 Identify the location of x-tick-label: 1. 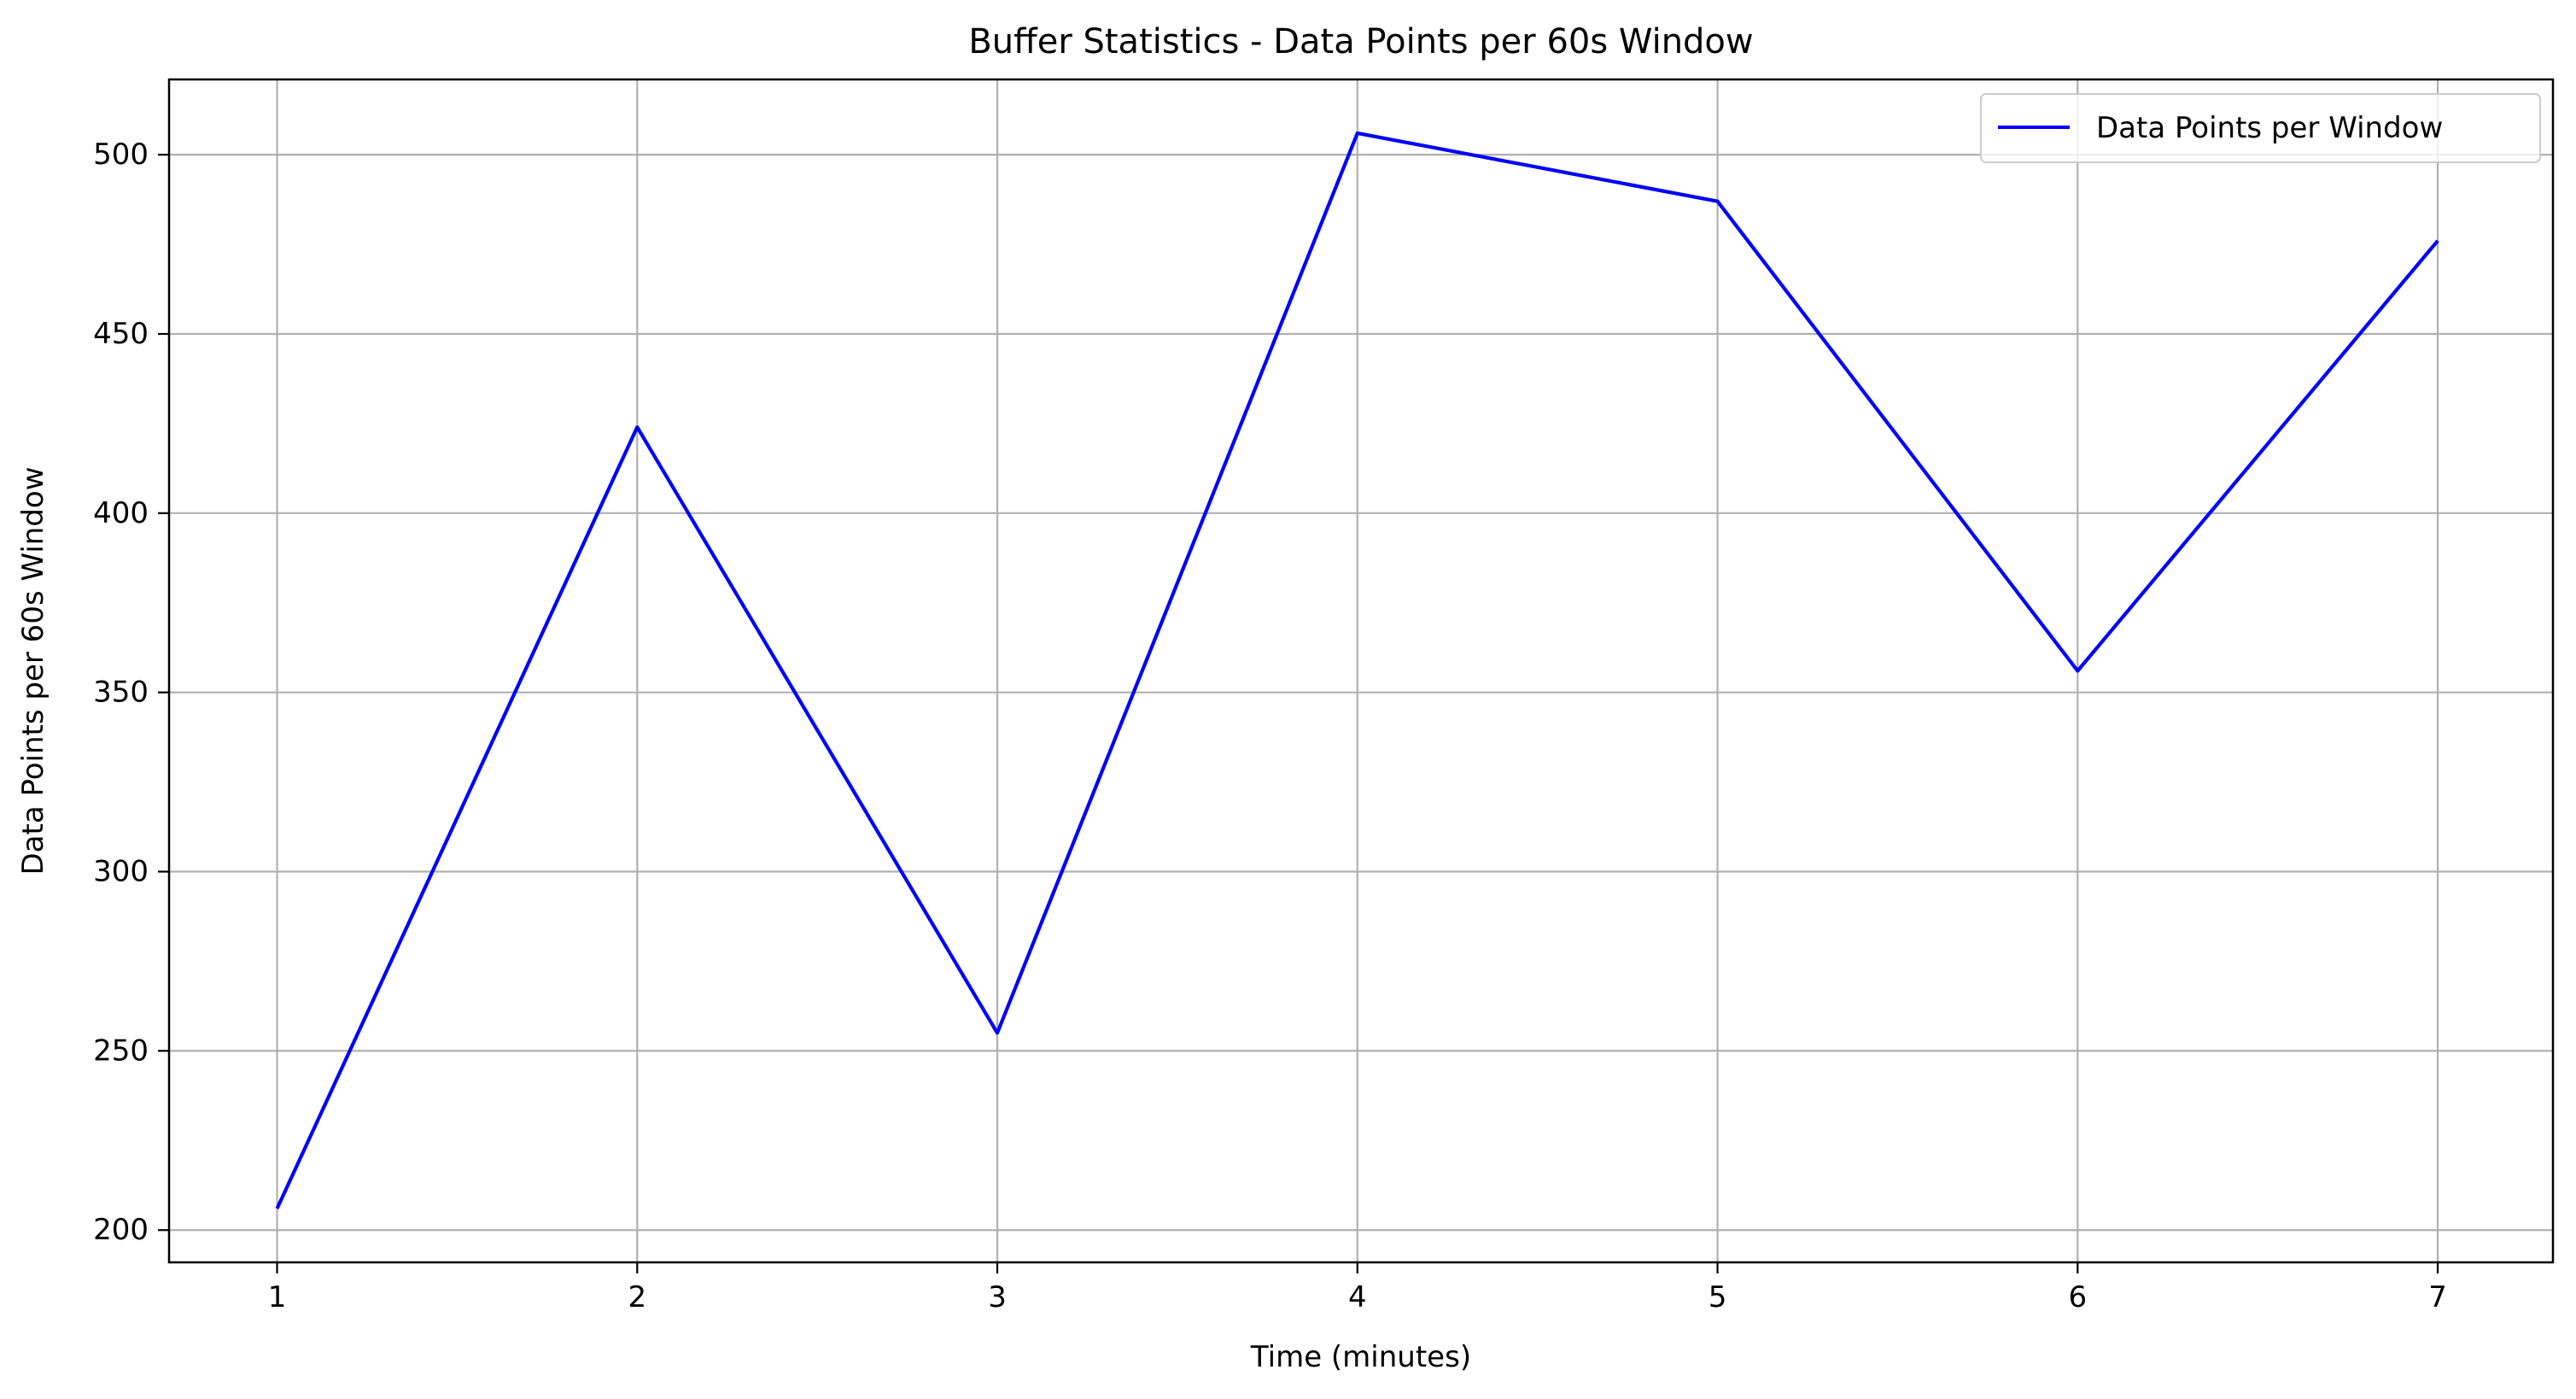
(277, 1297).